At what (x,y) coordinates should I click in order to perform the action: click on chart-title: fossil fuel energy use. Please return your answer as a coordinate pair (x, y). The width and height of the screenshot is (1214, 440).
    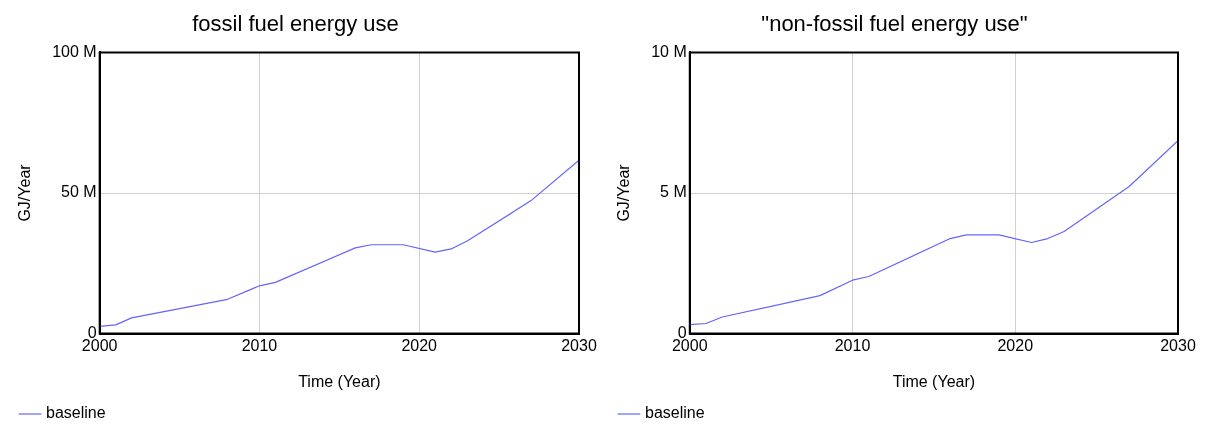
    Looking at the image, I should click on (295, 24).